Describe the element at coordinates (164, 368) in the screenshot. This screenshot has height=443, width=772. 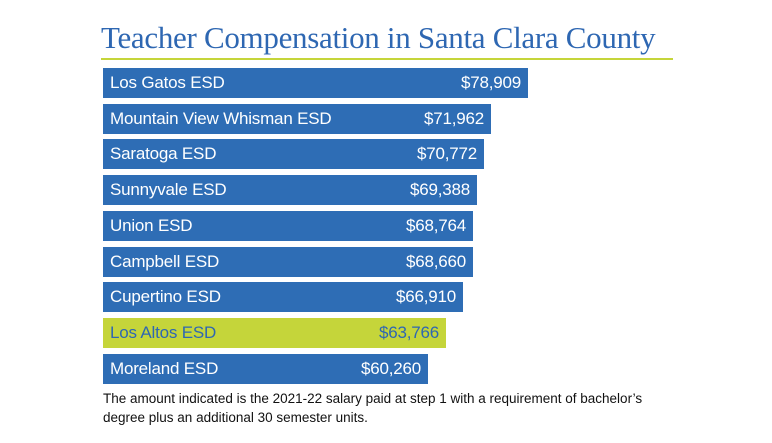
I see `bar-category-label: Moreland ESD` at that location.